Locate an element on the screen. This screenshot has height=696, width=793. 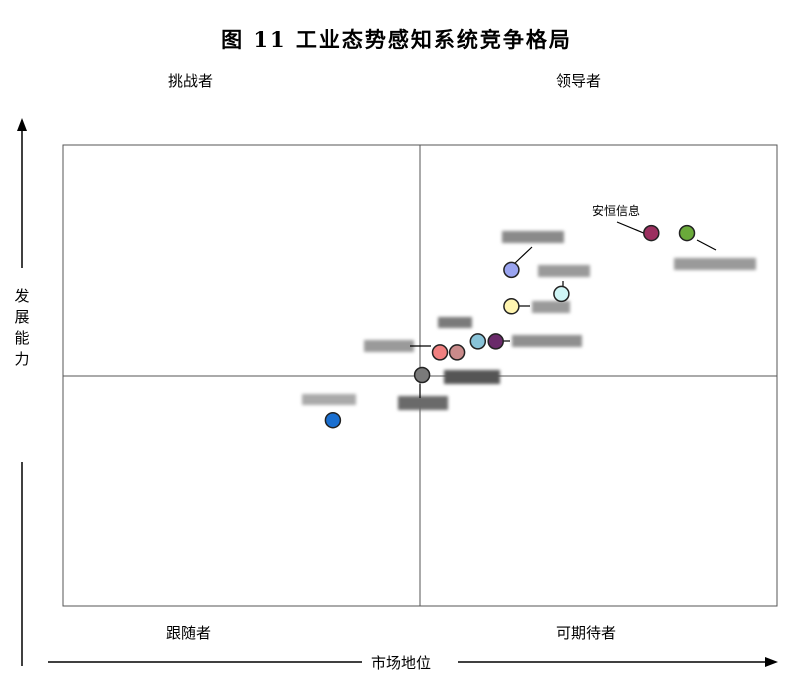
y-axis-label-text: 发展能力 is located at coordinates (21, 327).